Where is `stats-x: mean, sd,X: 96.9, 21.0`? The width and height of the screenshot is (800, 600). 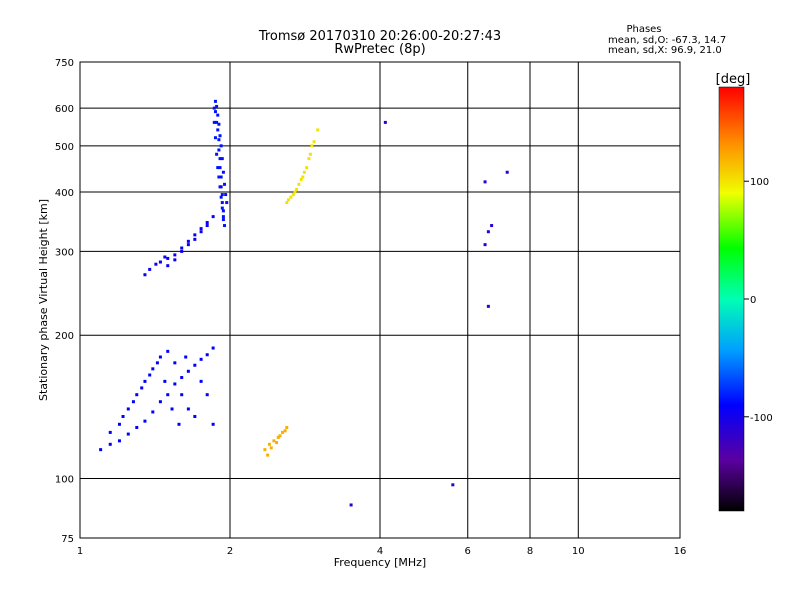 stats-x: mean, sd,X: 96.9, 21.0 is located at coordinates (665, 50).